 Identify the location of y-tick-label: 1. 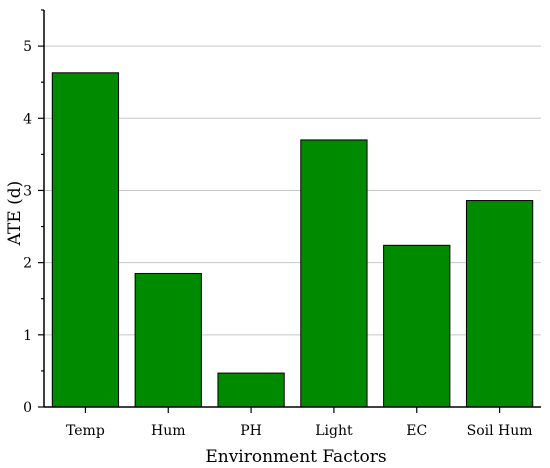
(27, 336).